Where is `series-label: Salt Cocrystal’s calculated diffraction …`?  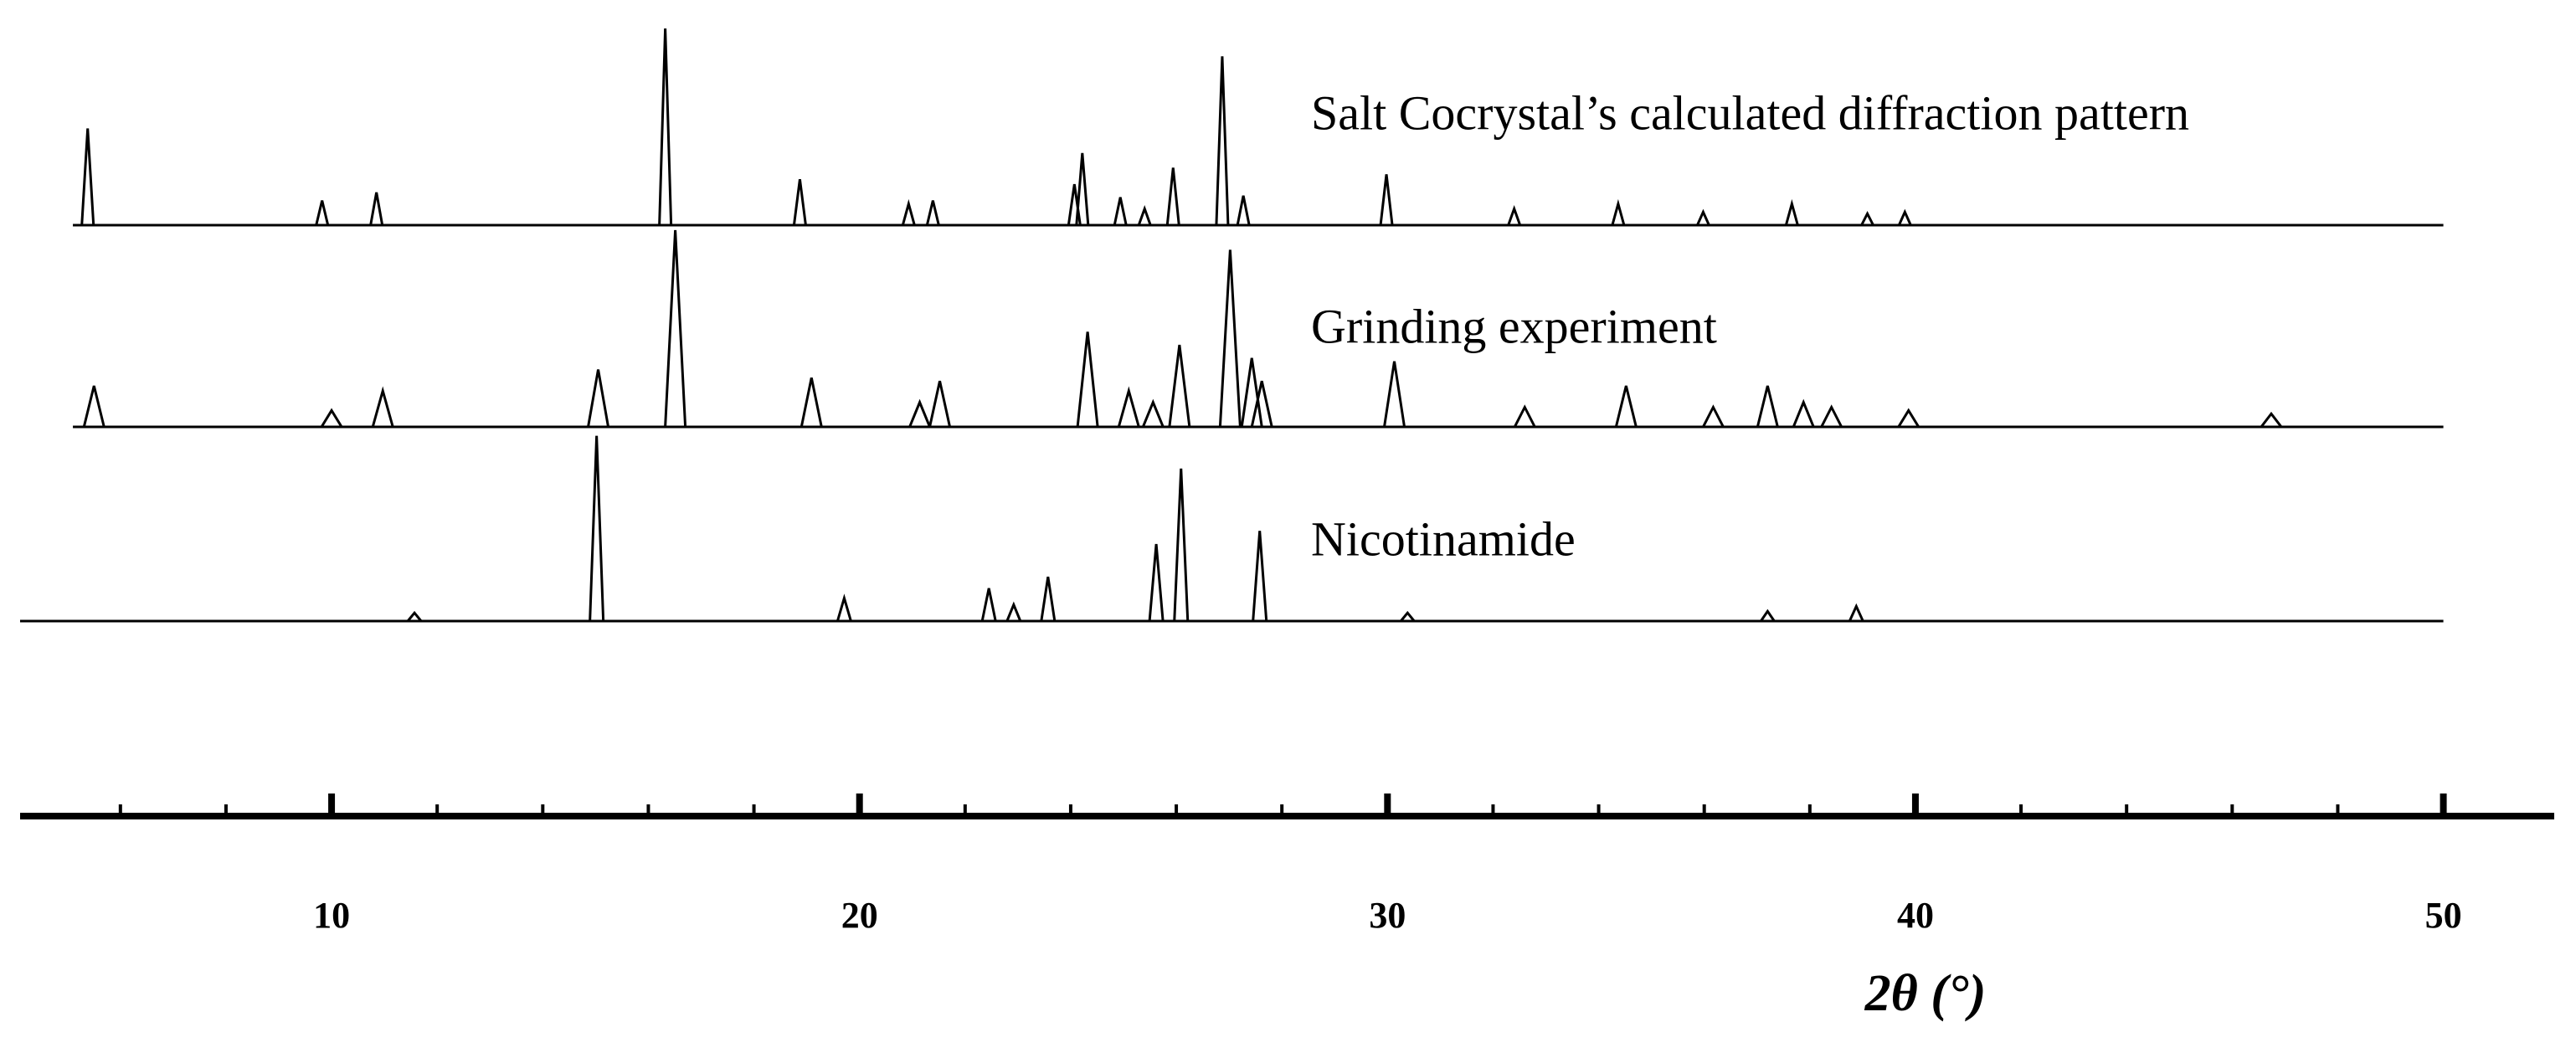
series-label: Salt Cocrystal’s calculated diffraction … is located at coordinates (1750, 113).